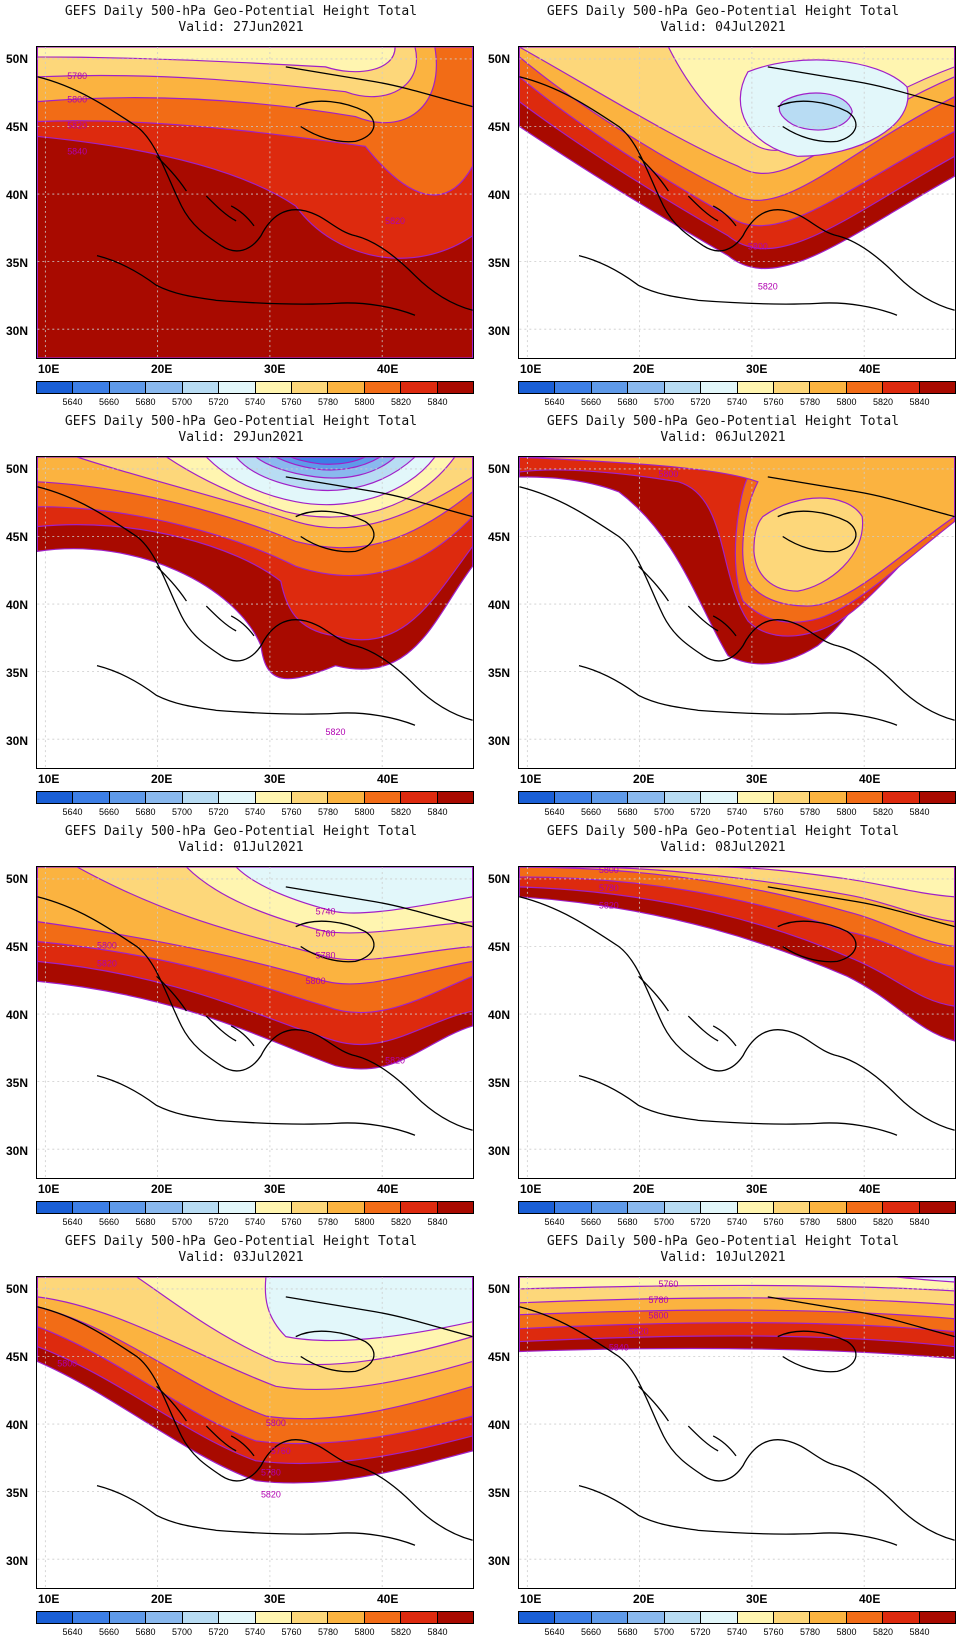 The image size is (964, 1640). I want to click on contour-label: 5840, so click(77, 151).